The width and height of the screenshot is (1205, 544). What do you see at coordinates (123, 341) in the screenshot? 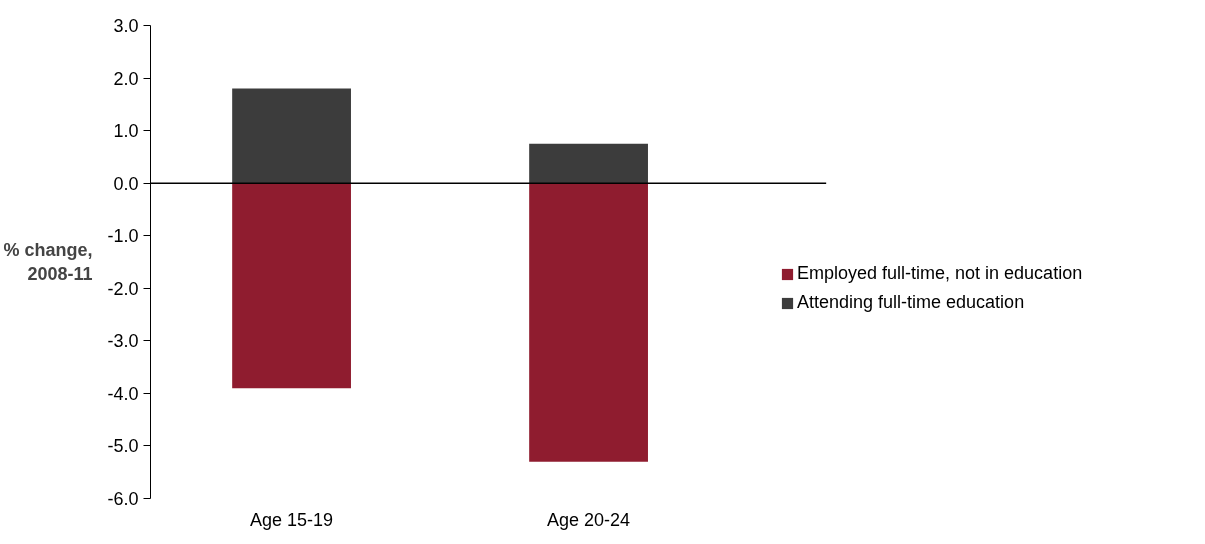
I see `y-tick-label: -3.0` at bounding box center [123, 341].